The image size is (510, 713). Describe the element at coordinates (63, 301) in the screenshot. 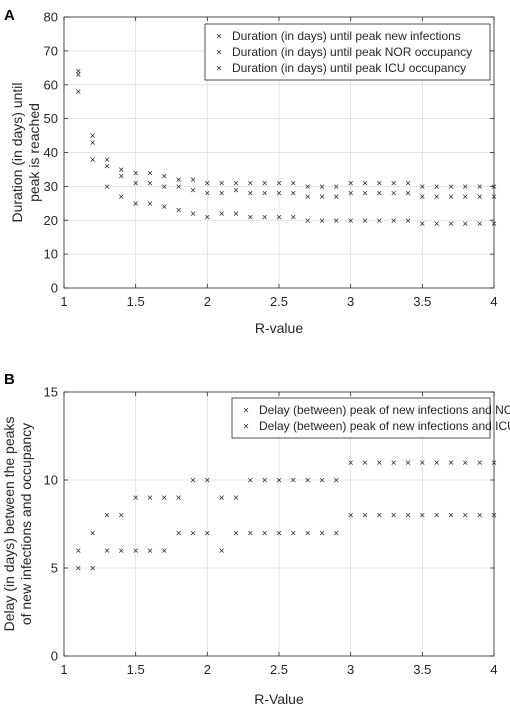

I see `x-tick-label: 1` at that location.